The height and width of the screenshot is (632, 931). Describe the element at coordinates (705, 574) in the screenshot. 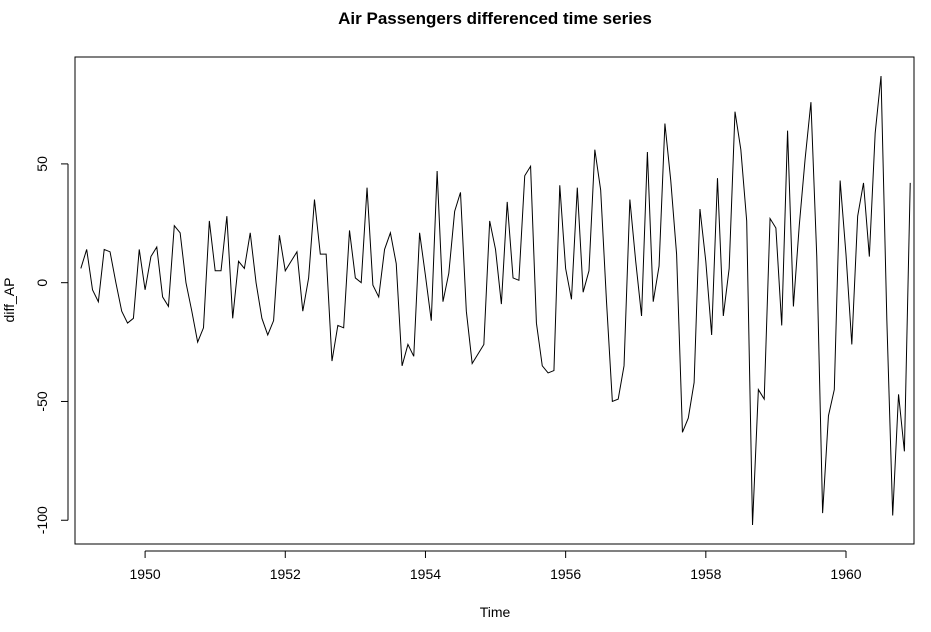

I see `x-tick-label: 1958` at that location.